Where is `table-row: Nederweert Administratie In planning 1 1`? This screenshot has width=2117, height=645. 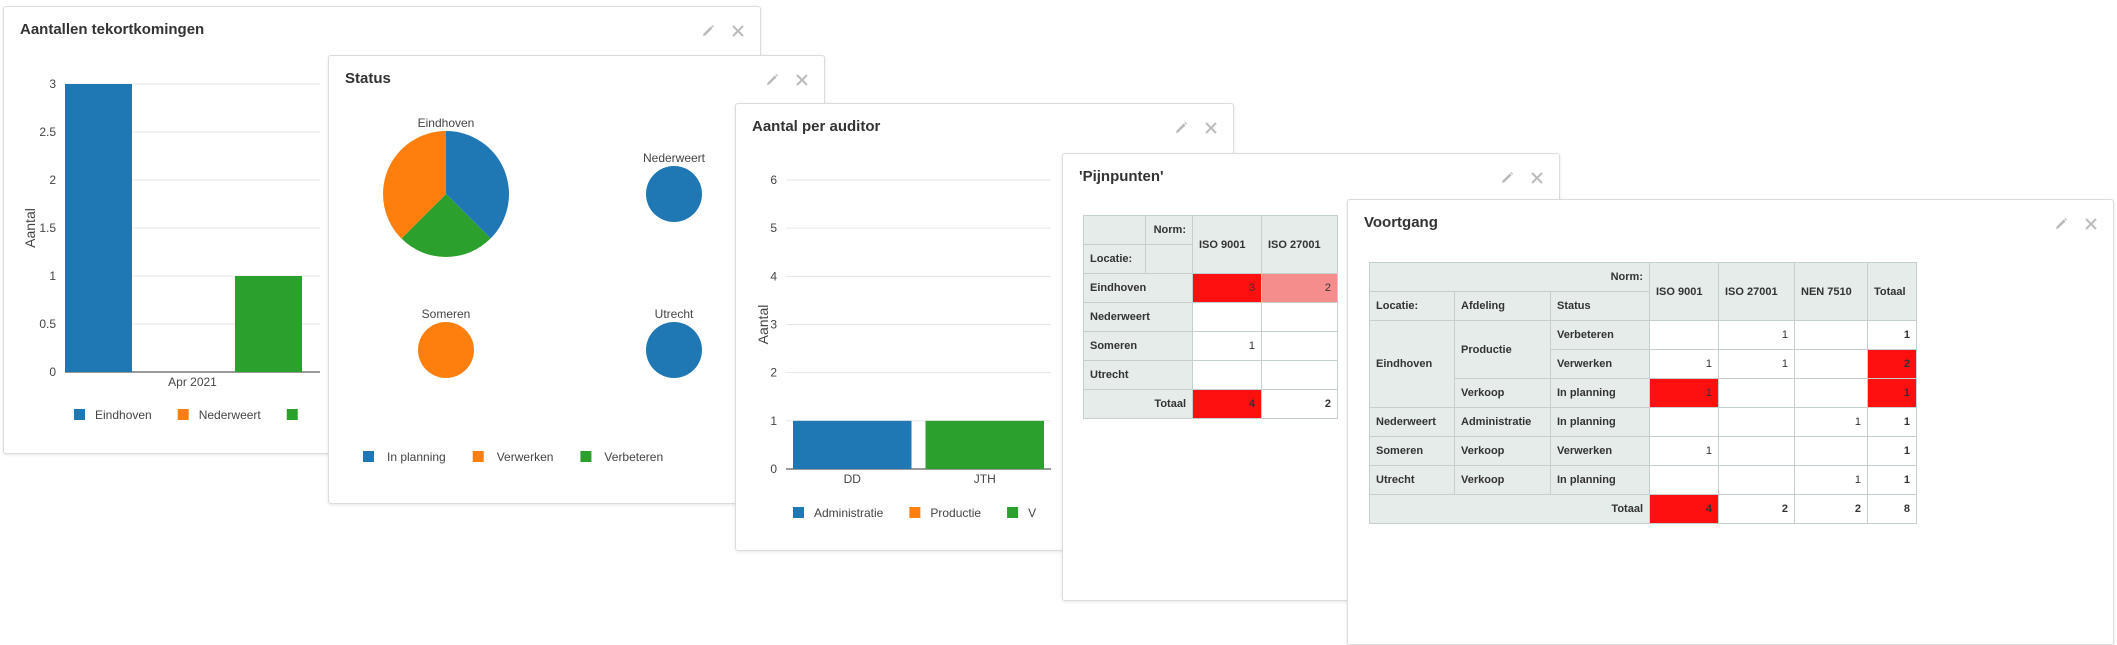 table-row: Nederweert Administratie In planning 1 1 is located at coordinates (1643, 422).